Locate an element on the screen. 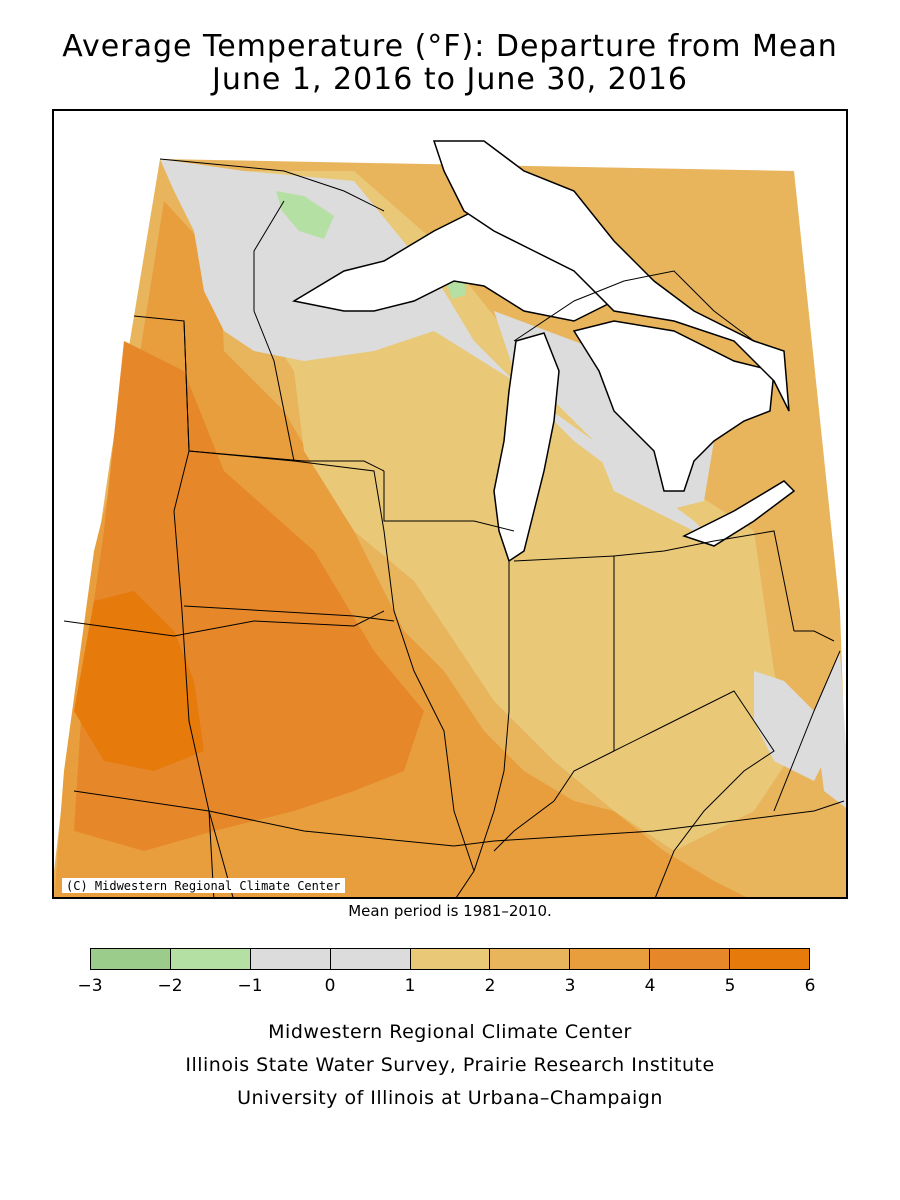 This screenshot has height=1200, width=900. legend-tick-label: 1 is located at coordinates (410, 986).